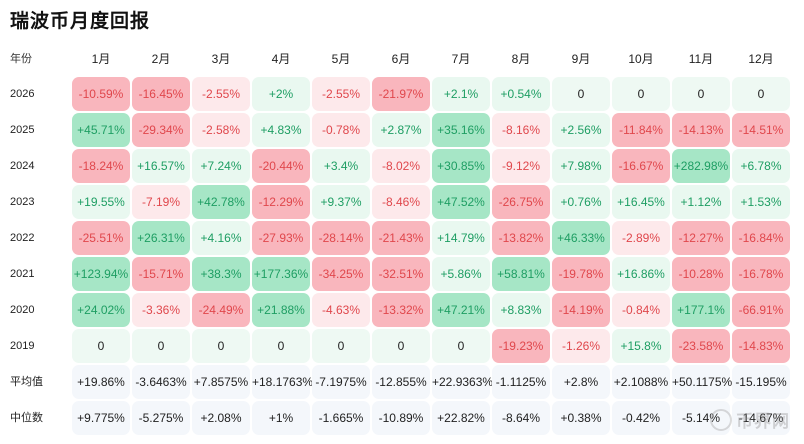  Describe the element at coordinates (402, 60) in the screenshot. I see `month-header-row: 年份 1月 2月 3月 4月 5月 6月 7月 8月 9月 10月 11月 12月` at that location.